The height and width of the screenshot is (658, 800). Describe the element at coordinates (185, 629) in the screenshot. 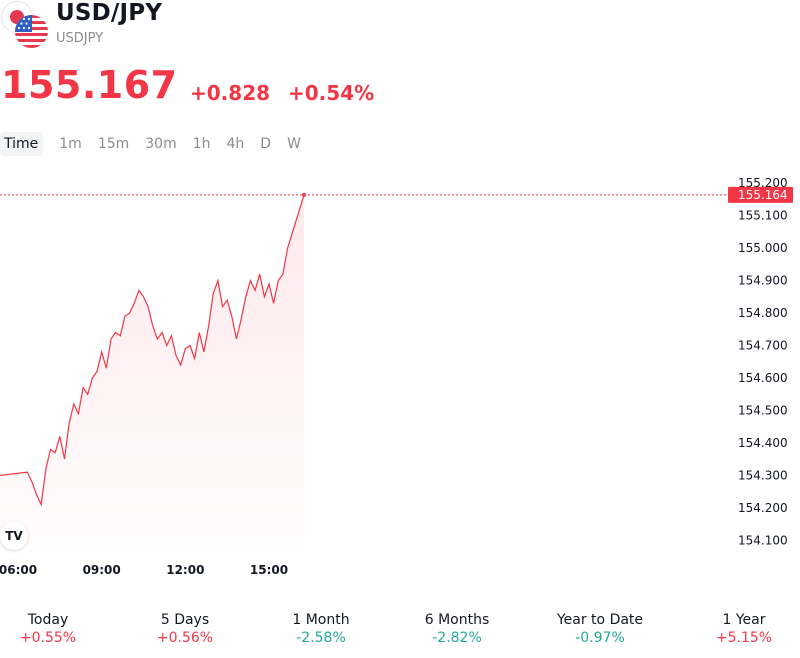

I see `perf-5-days: 5 Days +0.56%` at that location.